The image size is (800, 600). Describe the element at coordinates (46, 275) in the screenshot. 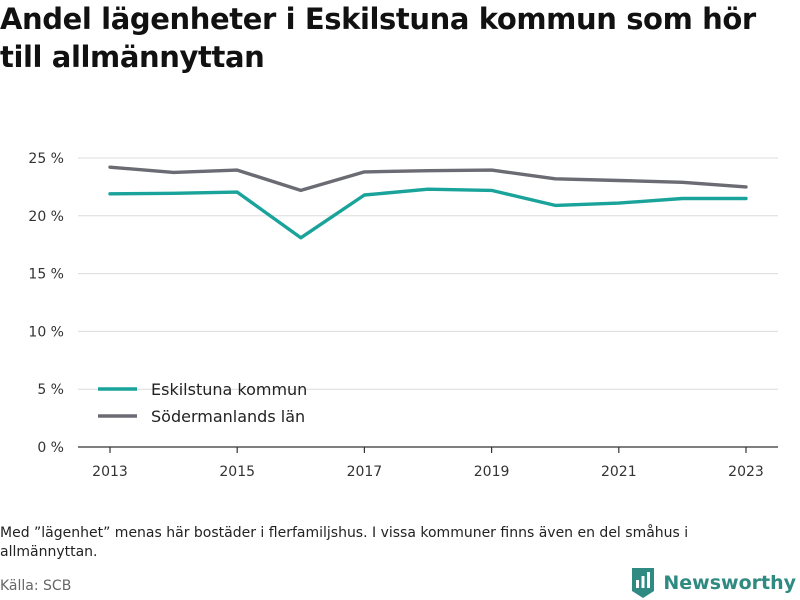

I see `y-tick-label: 15 %` at that location.